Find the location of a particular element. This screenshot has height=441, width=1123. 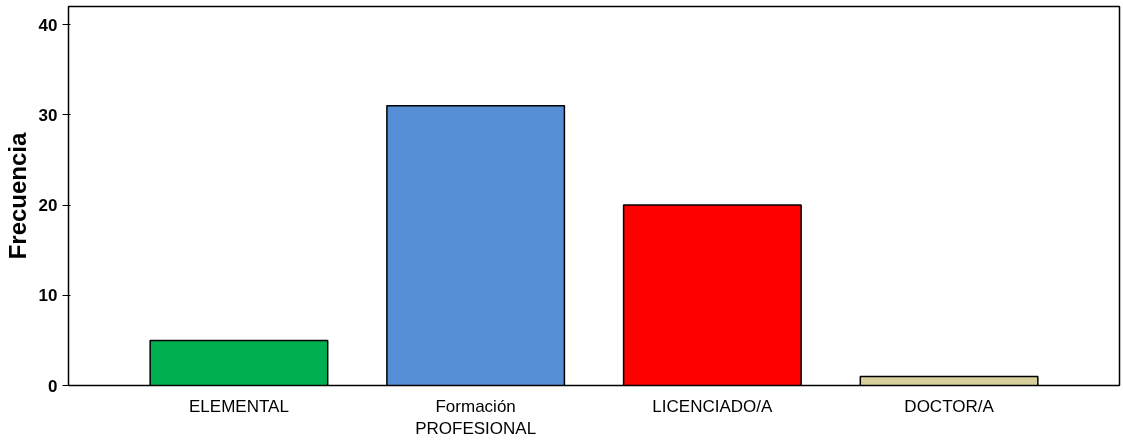

x-tick-label: DOCTOR/A is located at coordinates (949, 406).